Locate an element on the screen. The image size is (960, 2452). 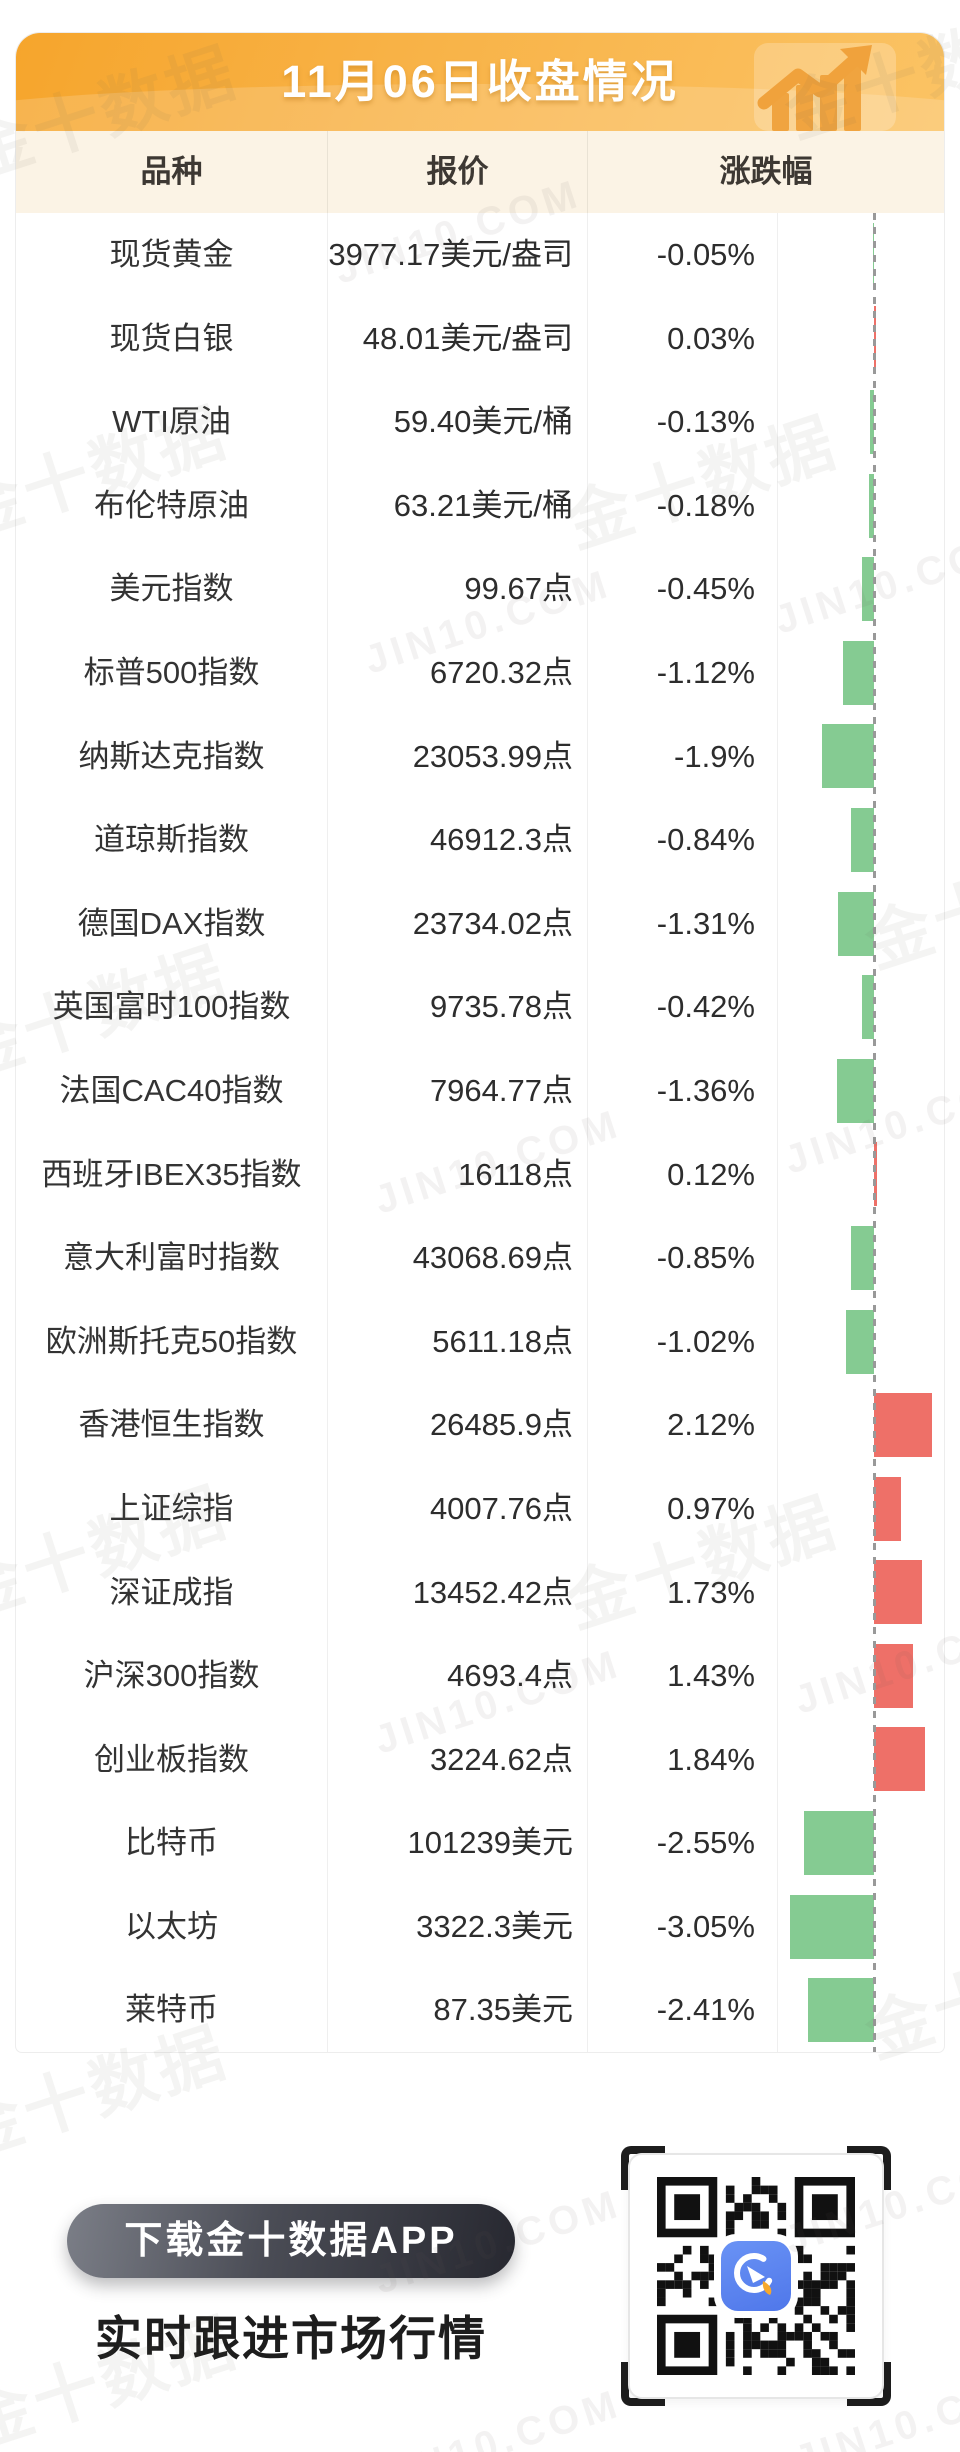
download-app-button: 下载金十数据APP is located at coordinates (291, 2241).